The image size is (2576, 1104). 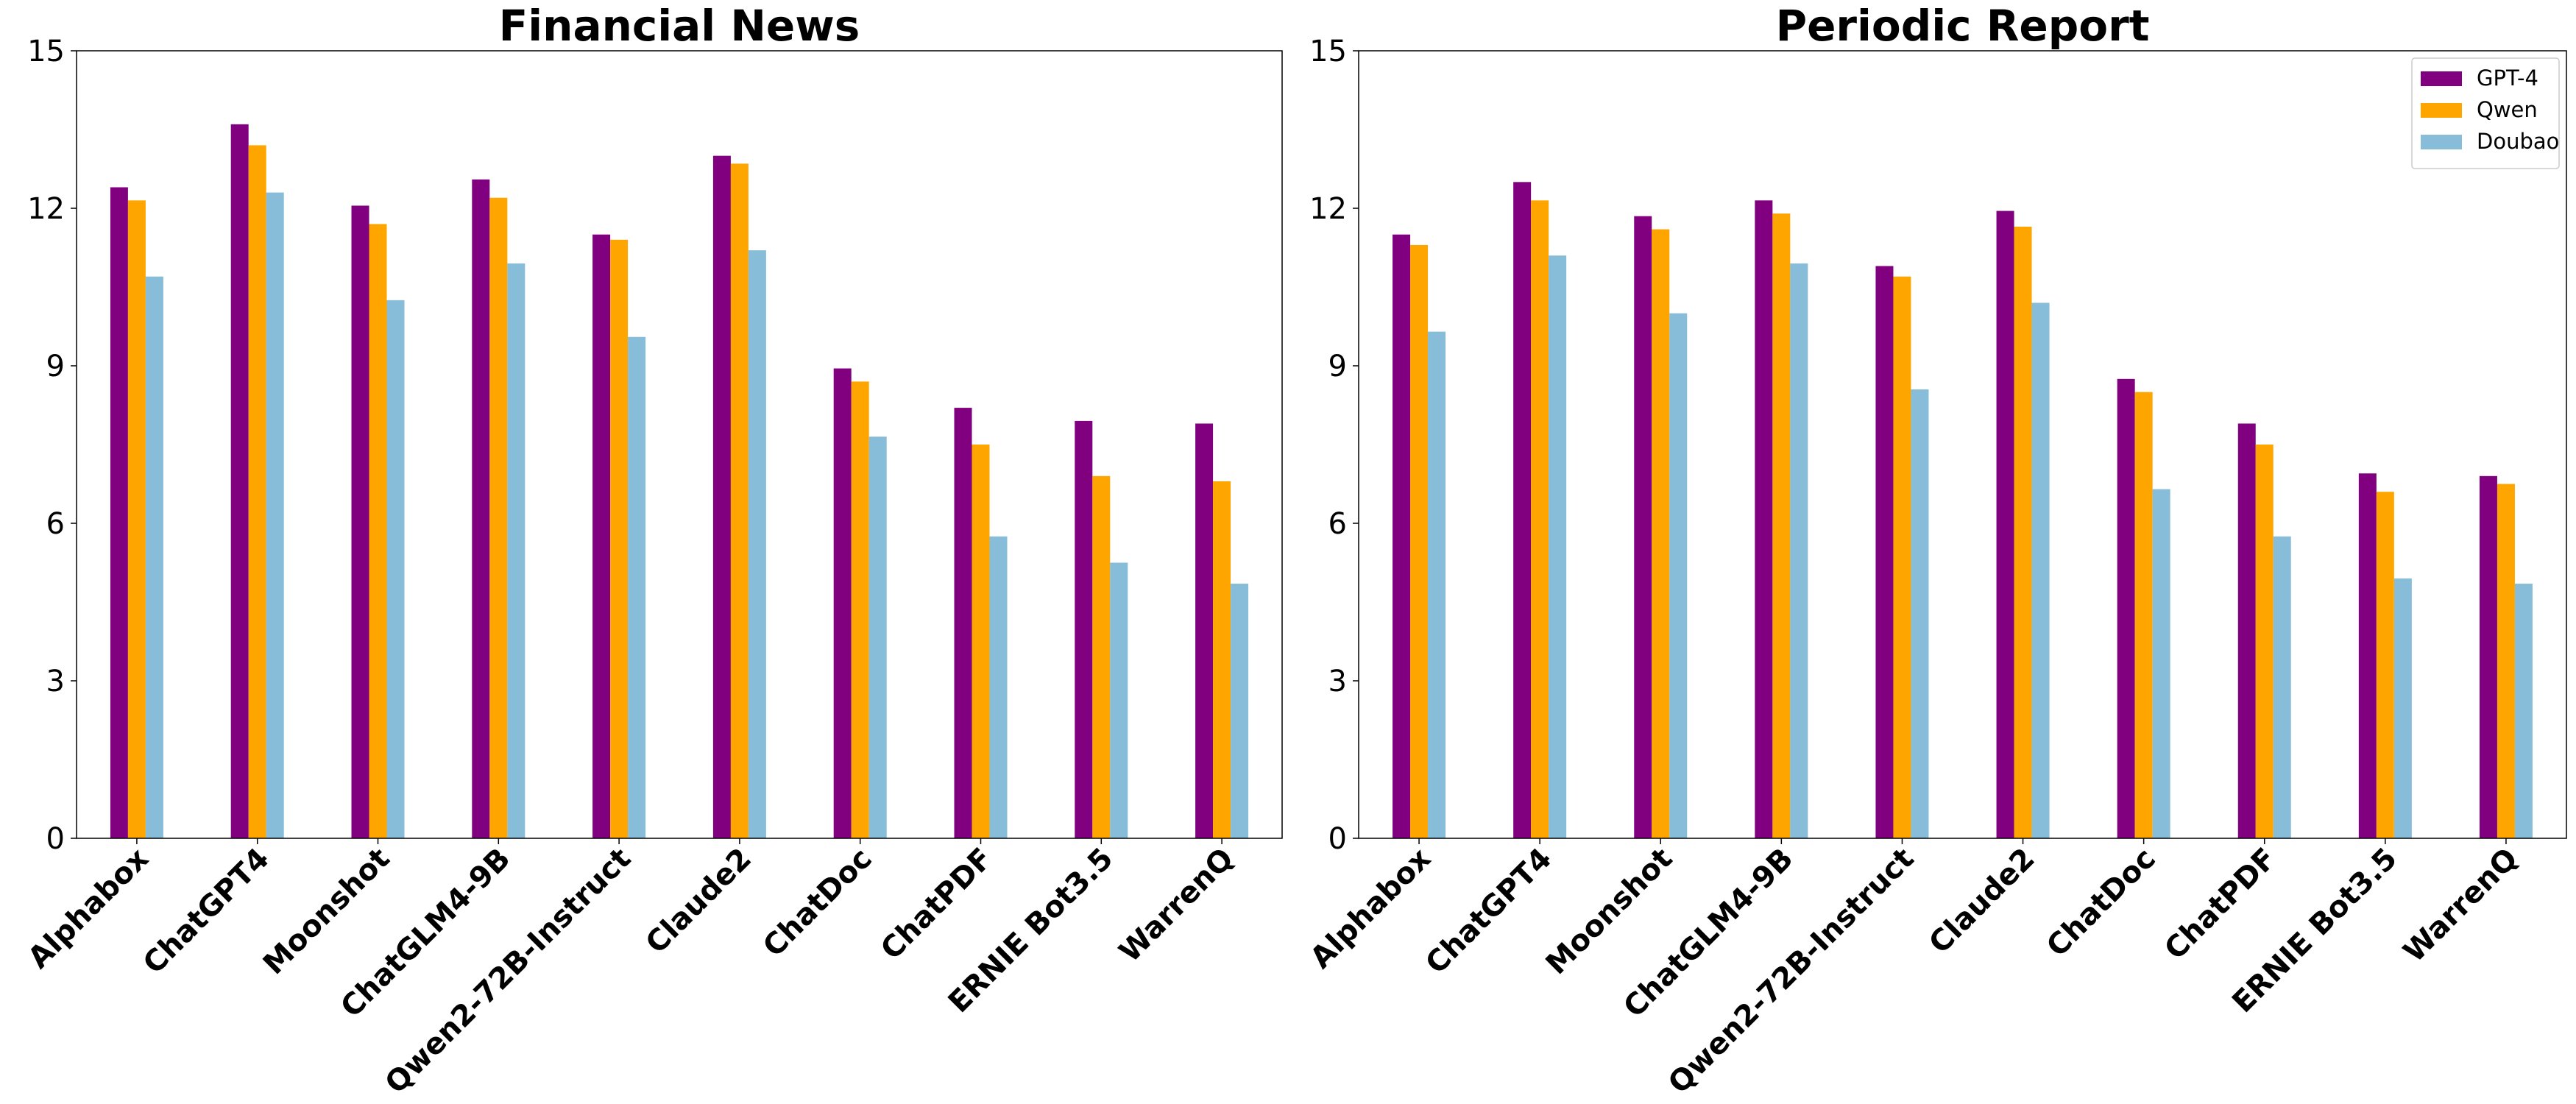 I want to click on chart-title: Financial News, so click(x=679, y=26).